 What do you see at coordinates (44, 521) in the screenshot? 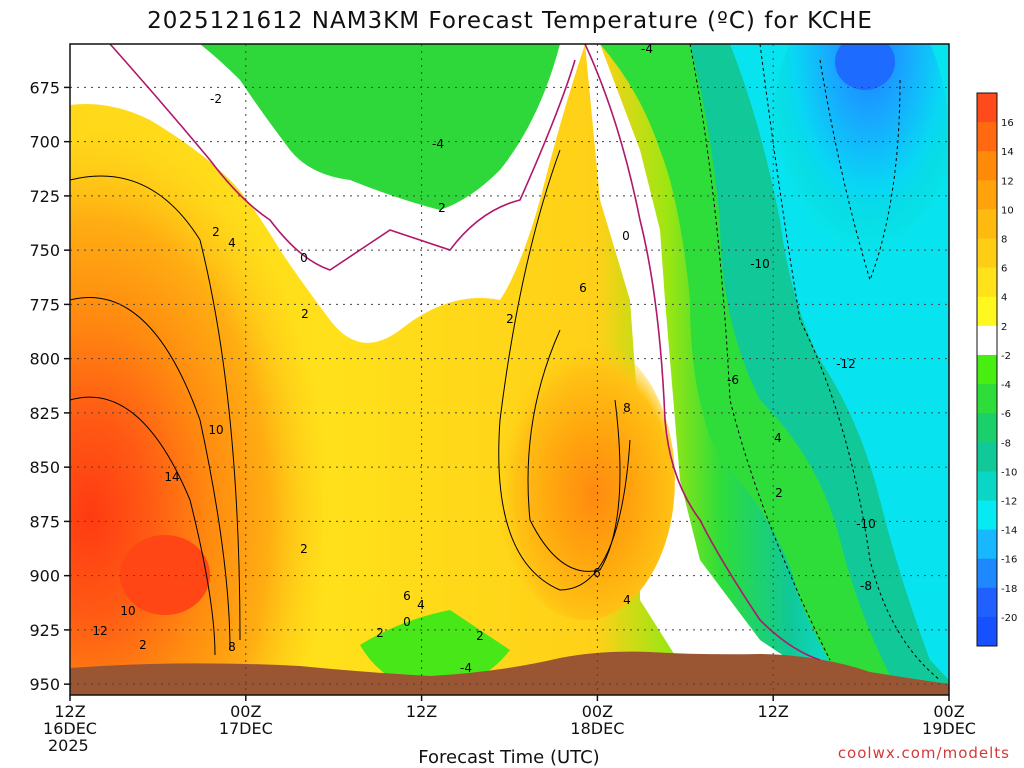
I see `y-tick-label: 875` at bounding box center [44, 521].